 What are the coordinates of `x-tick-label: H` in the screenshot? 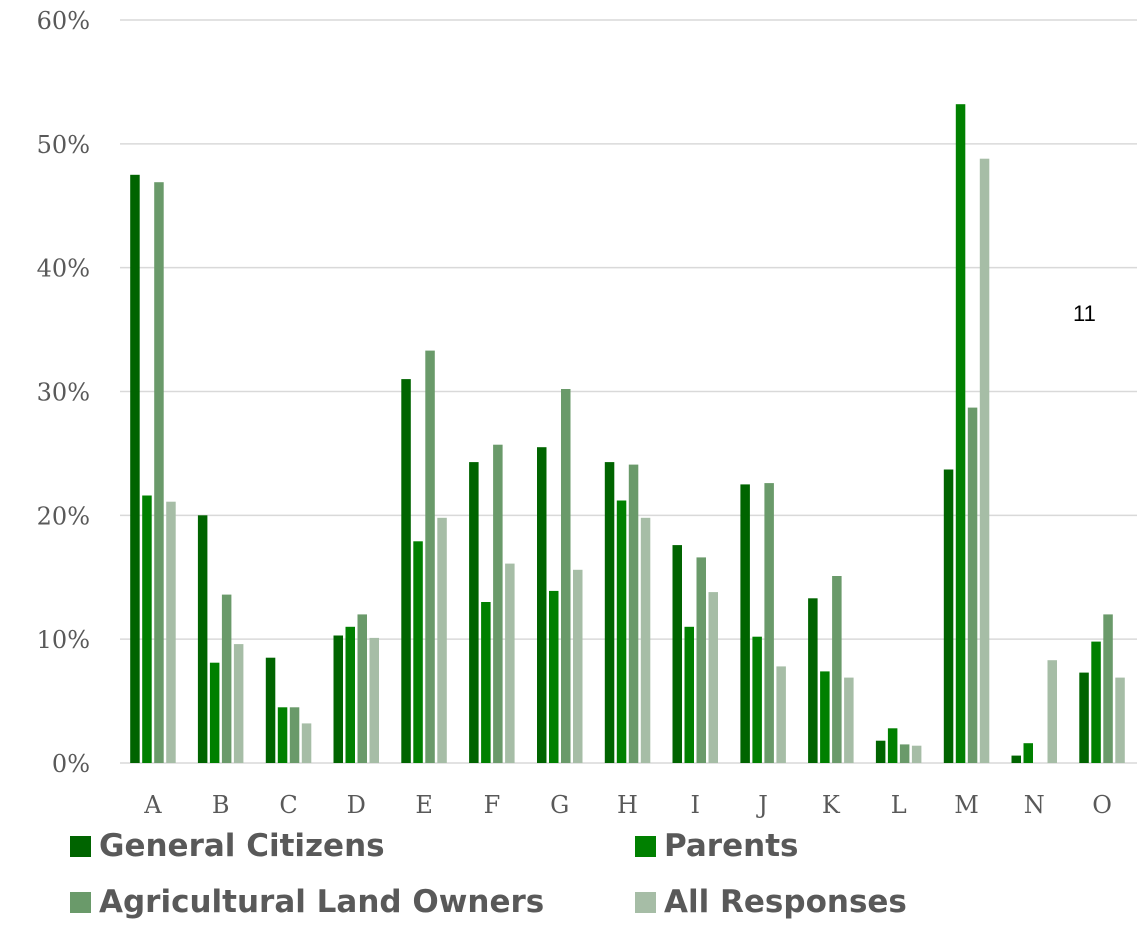 It's located at (627, 805).